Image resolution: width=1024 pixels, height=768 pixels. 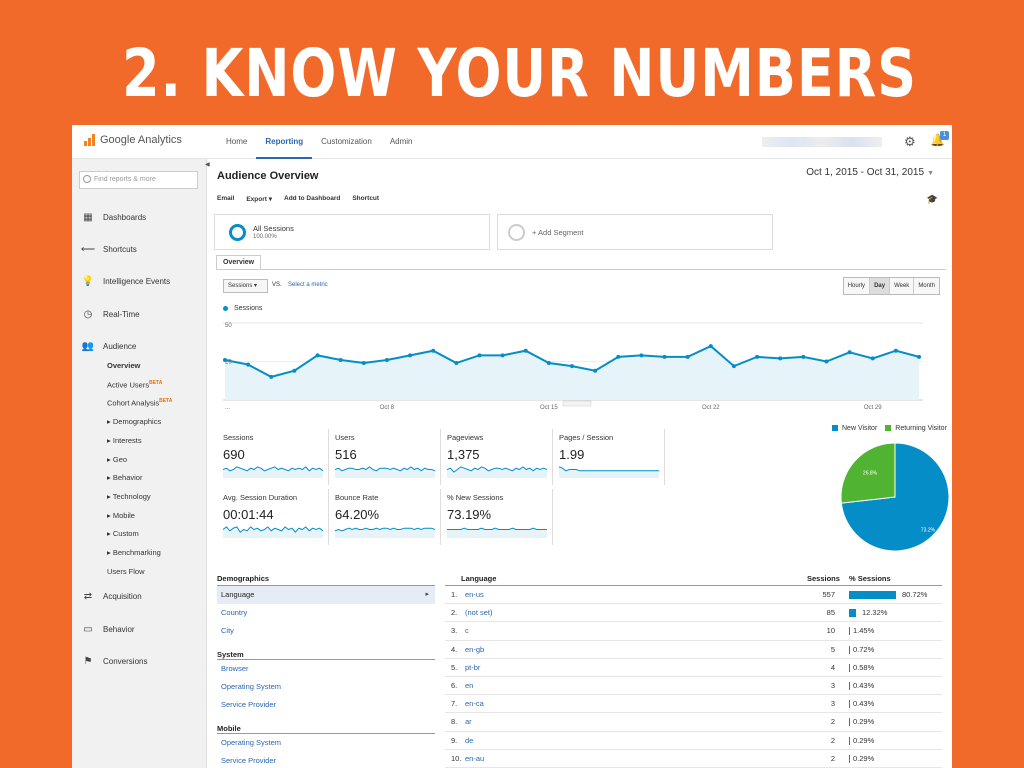 What do you see at coordinates (251, 686) in the screenshot?
I see `demo-link-label: Operating System` at bounding box center [251, 686].